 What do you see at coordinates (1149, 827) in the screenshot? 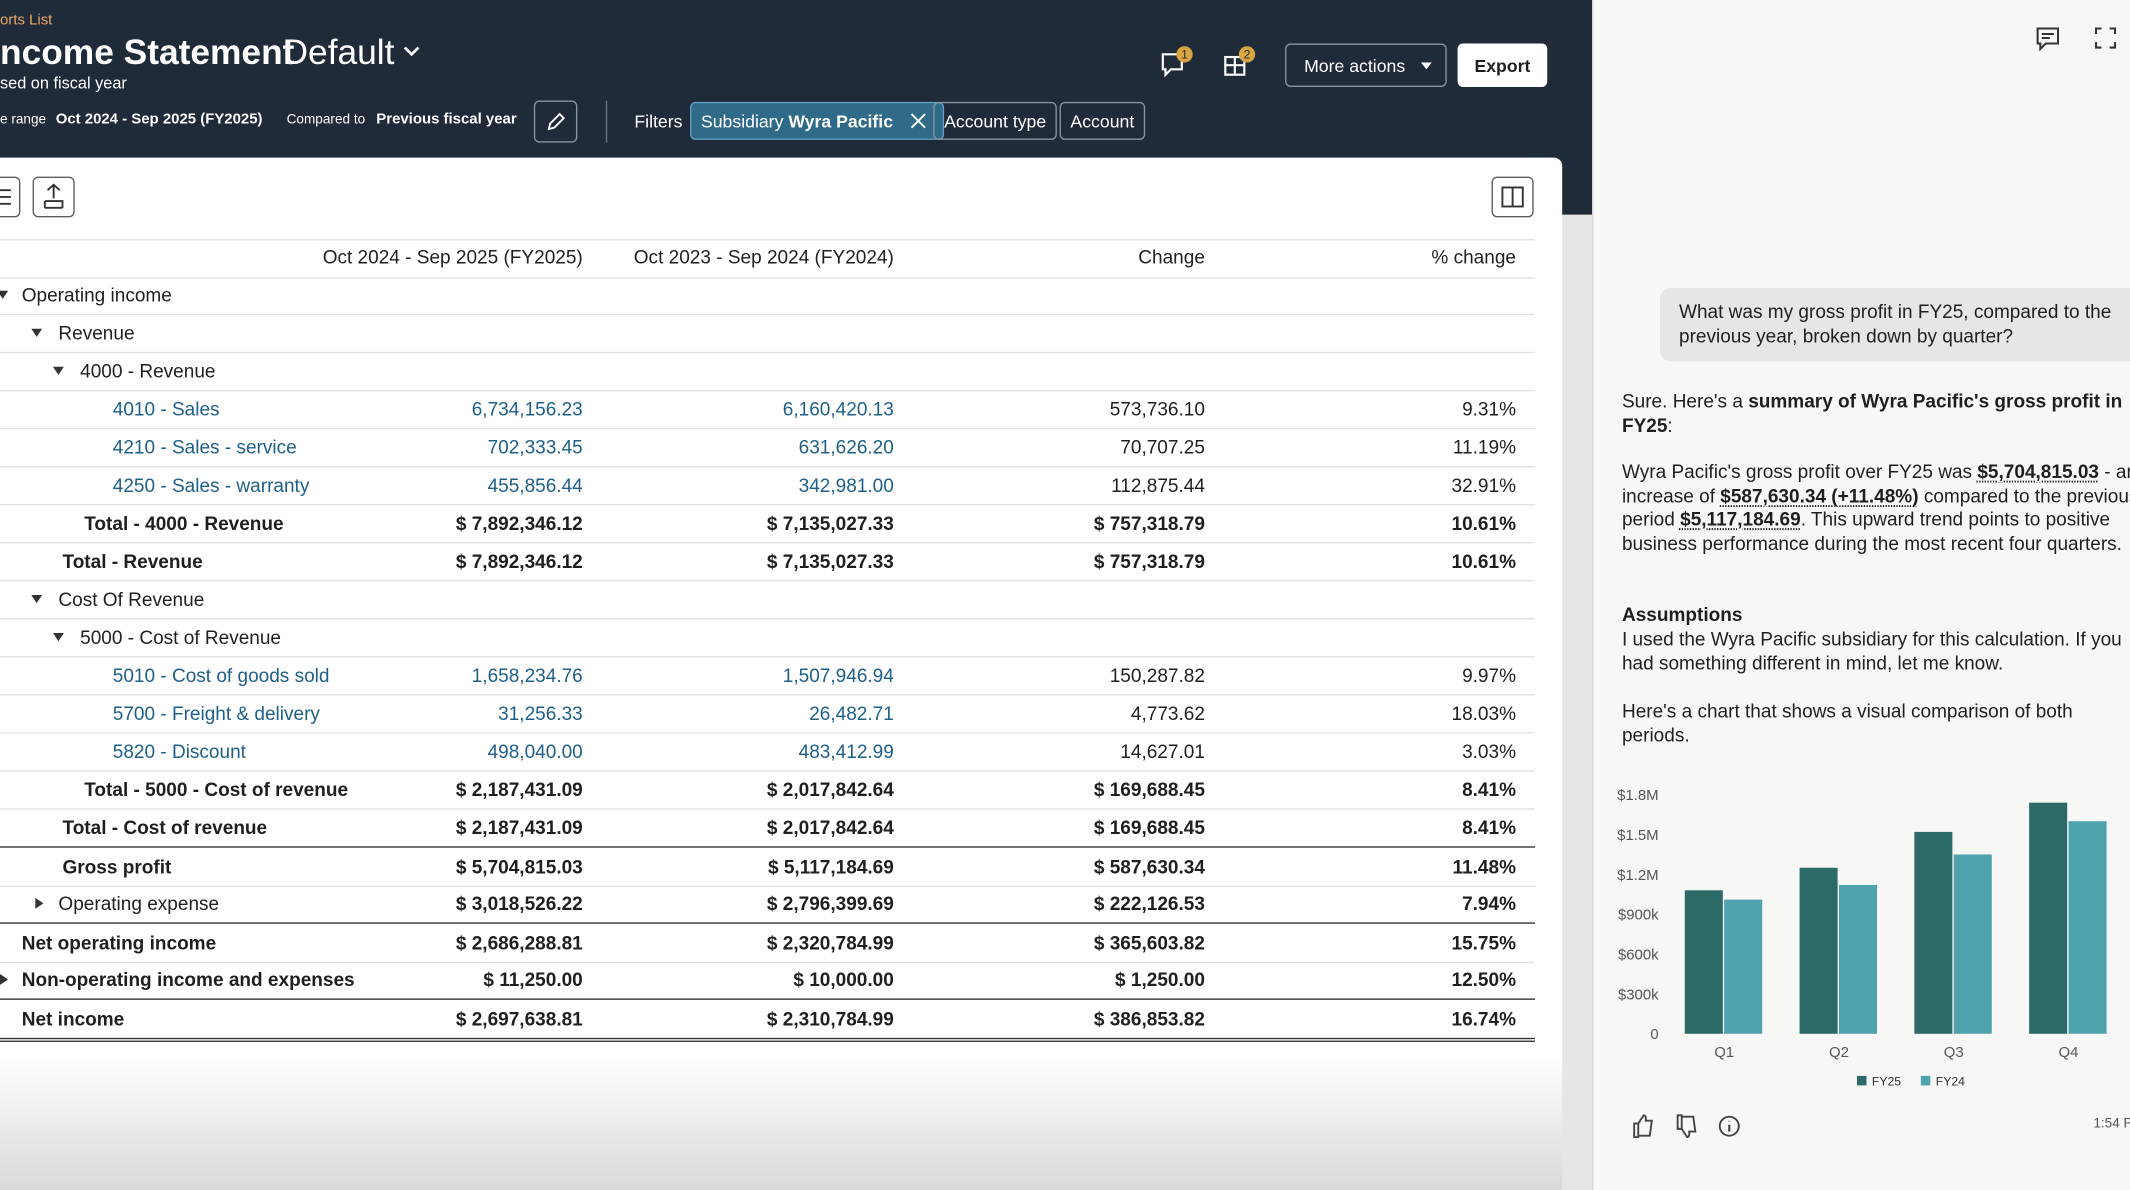
I see `cell-value: $ 169,688.45` at bounding box center [1149, 827].